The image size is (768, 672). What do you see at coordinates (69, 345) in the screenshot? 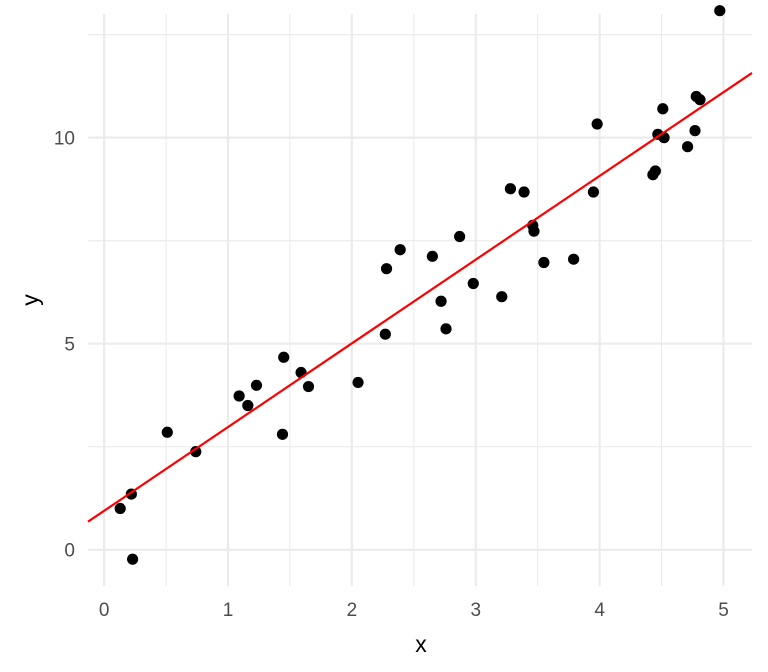
I see `y-tick-label: 5` at bounding box center [69, 345].